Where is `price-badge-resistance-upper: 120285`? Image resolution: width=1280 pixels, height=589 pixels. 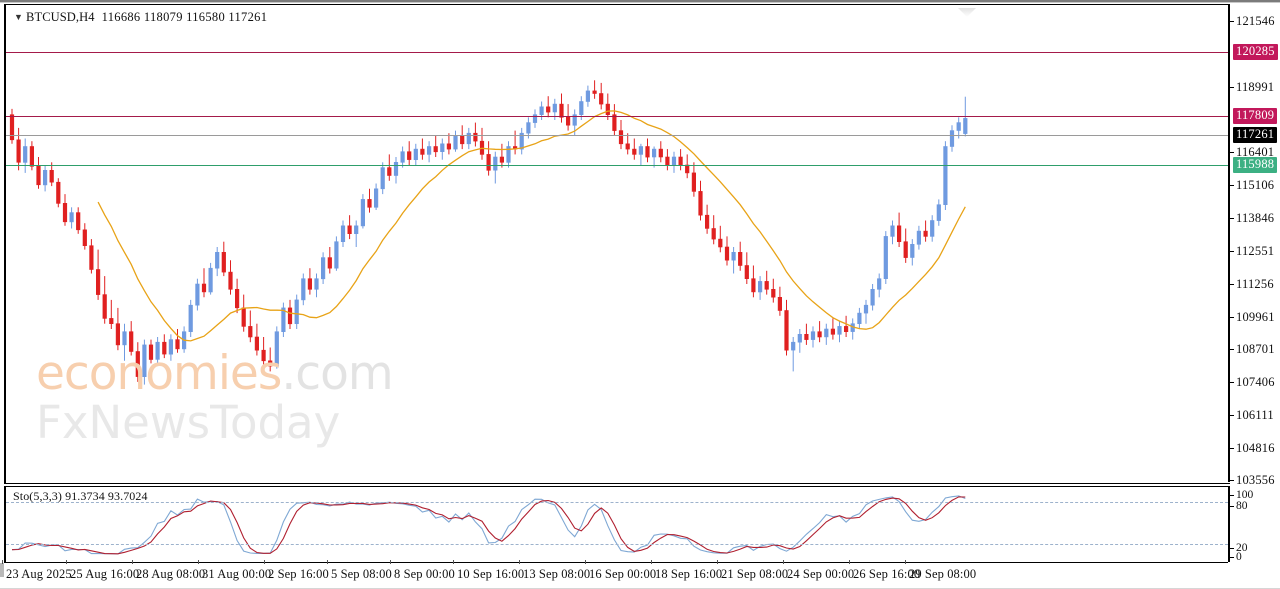 price-badge-resistance-upper: 120285 is located at coordinates (1255, 52).